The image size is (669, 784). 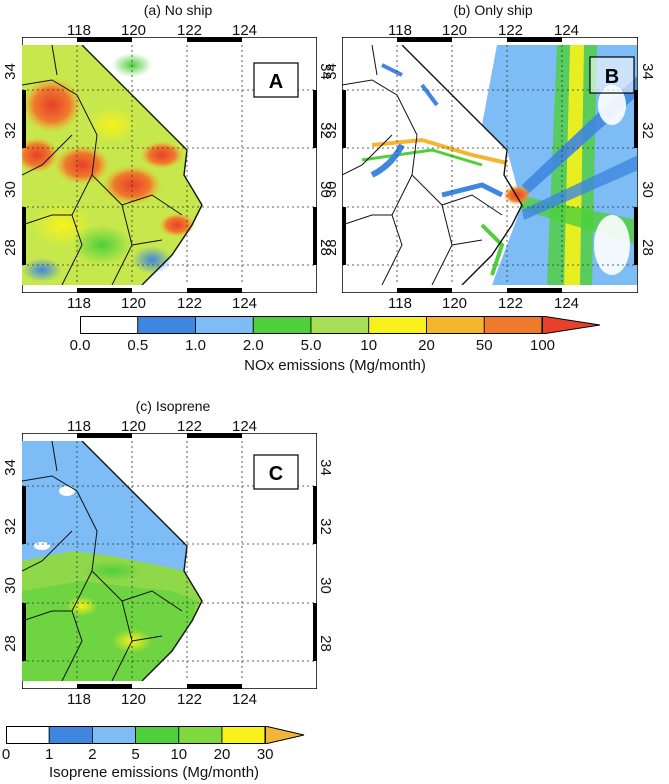 I want to click on map-panel-a: A, so click(x=169, y=165).